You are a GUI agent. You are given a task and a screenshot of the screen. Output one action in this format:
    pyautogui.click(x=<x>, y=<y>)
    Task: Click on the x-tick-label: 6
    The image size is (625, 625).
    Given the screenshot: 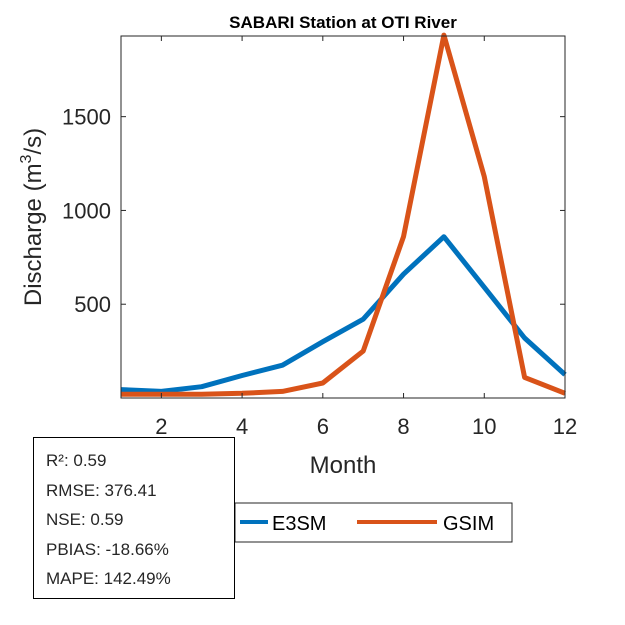 What is the action you would take?
    pyautogui.click(x=323, y=426)
    